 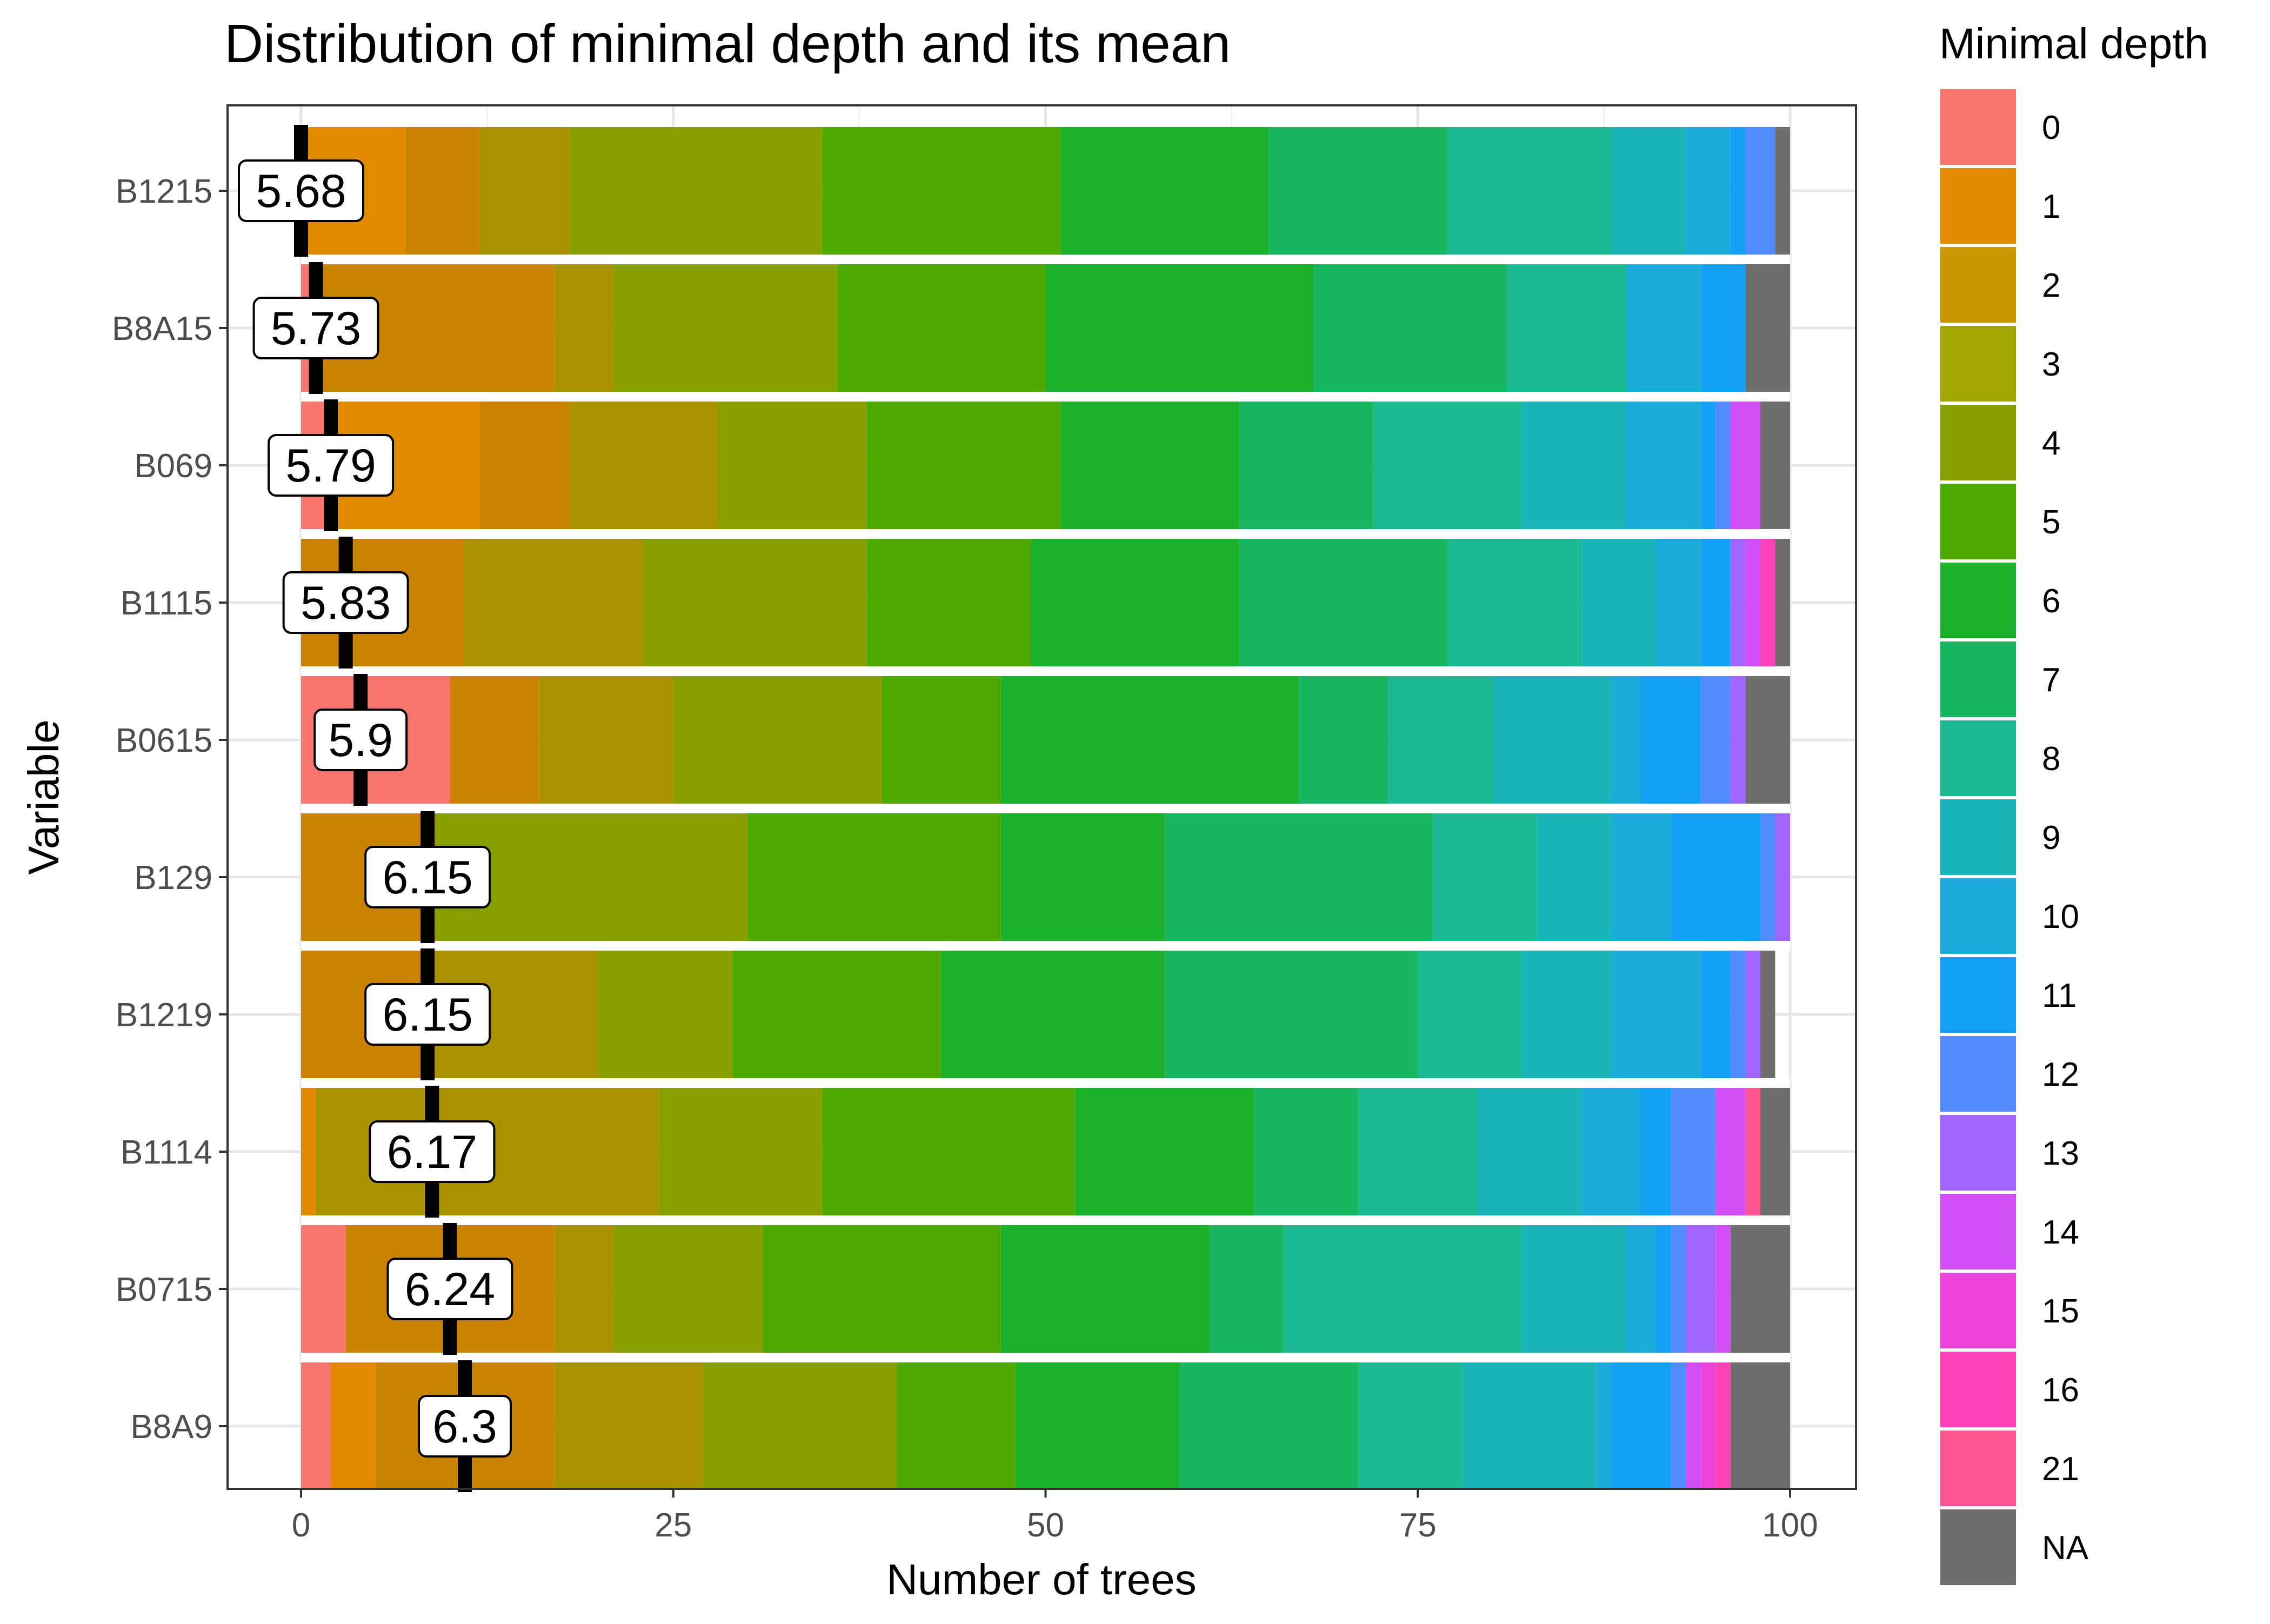 I want to click on y-tick-label: B1114, so click(x=166, y=1153).